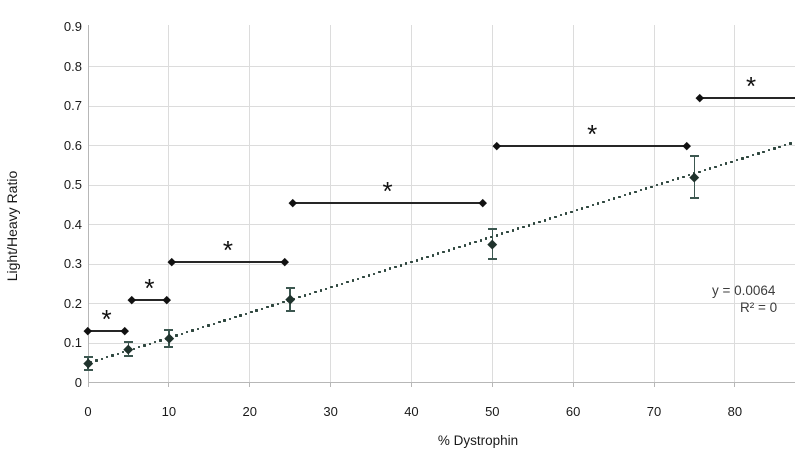 The image size is (795, 455). Describe the element at coordinates (72, 184) in the screenshot. I see `y-axis-tick-label: 0.5` at that location.